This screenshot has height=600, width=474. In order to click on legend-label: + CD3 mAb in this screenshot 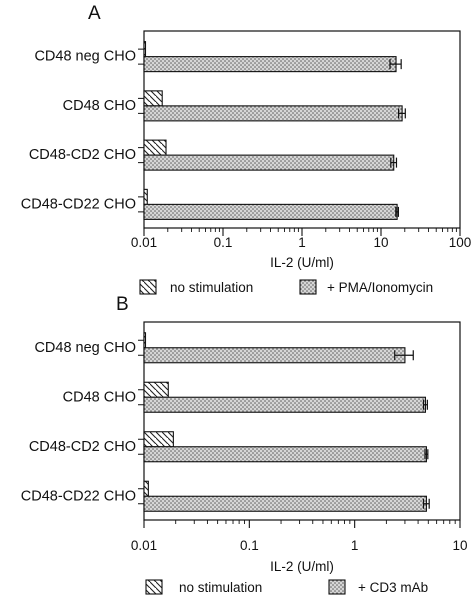, I will do `click(393, 587)`.